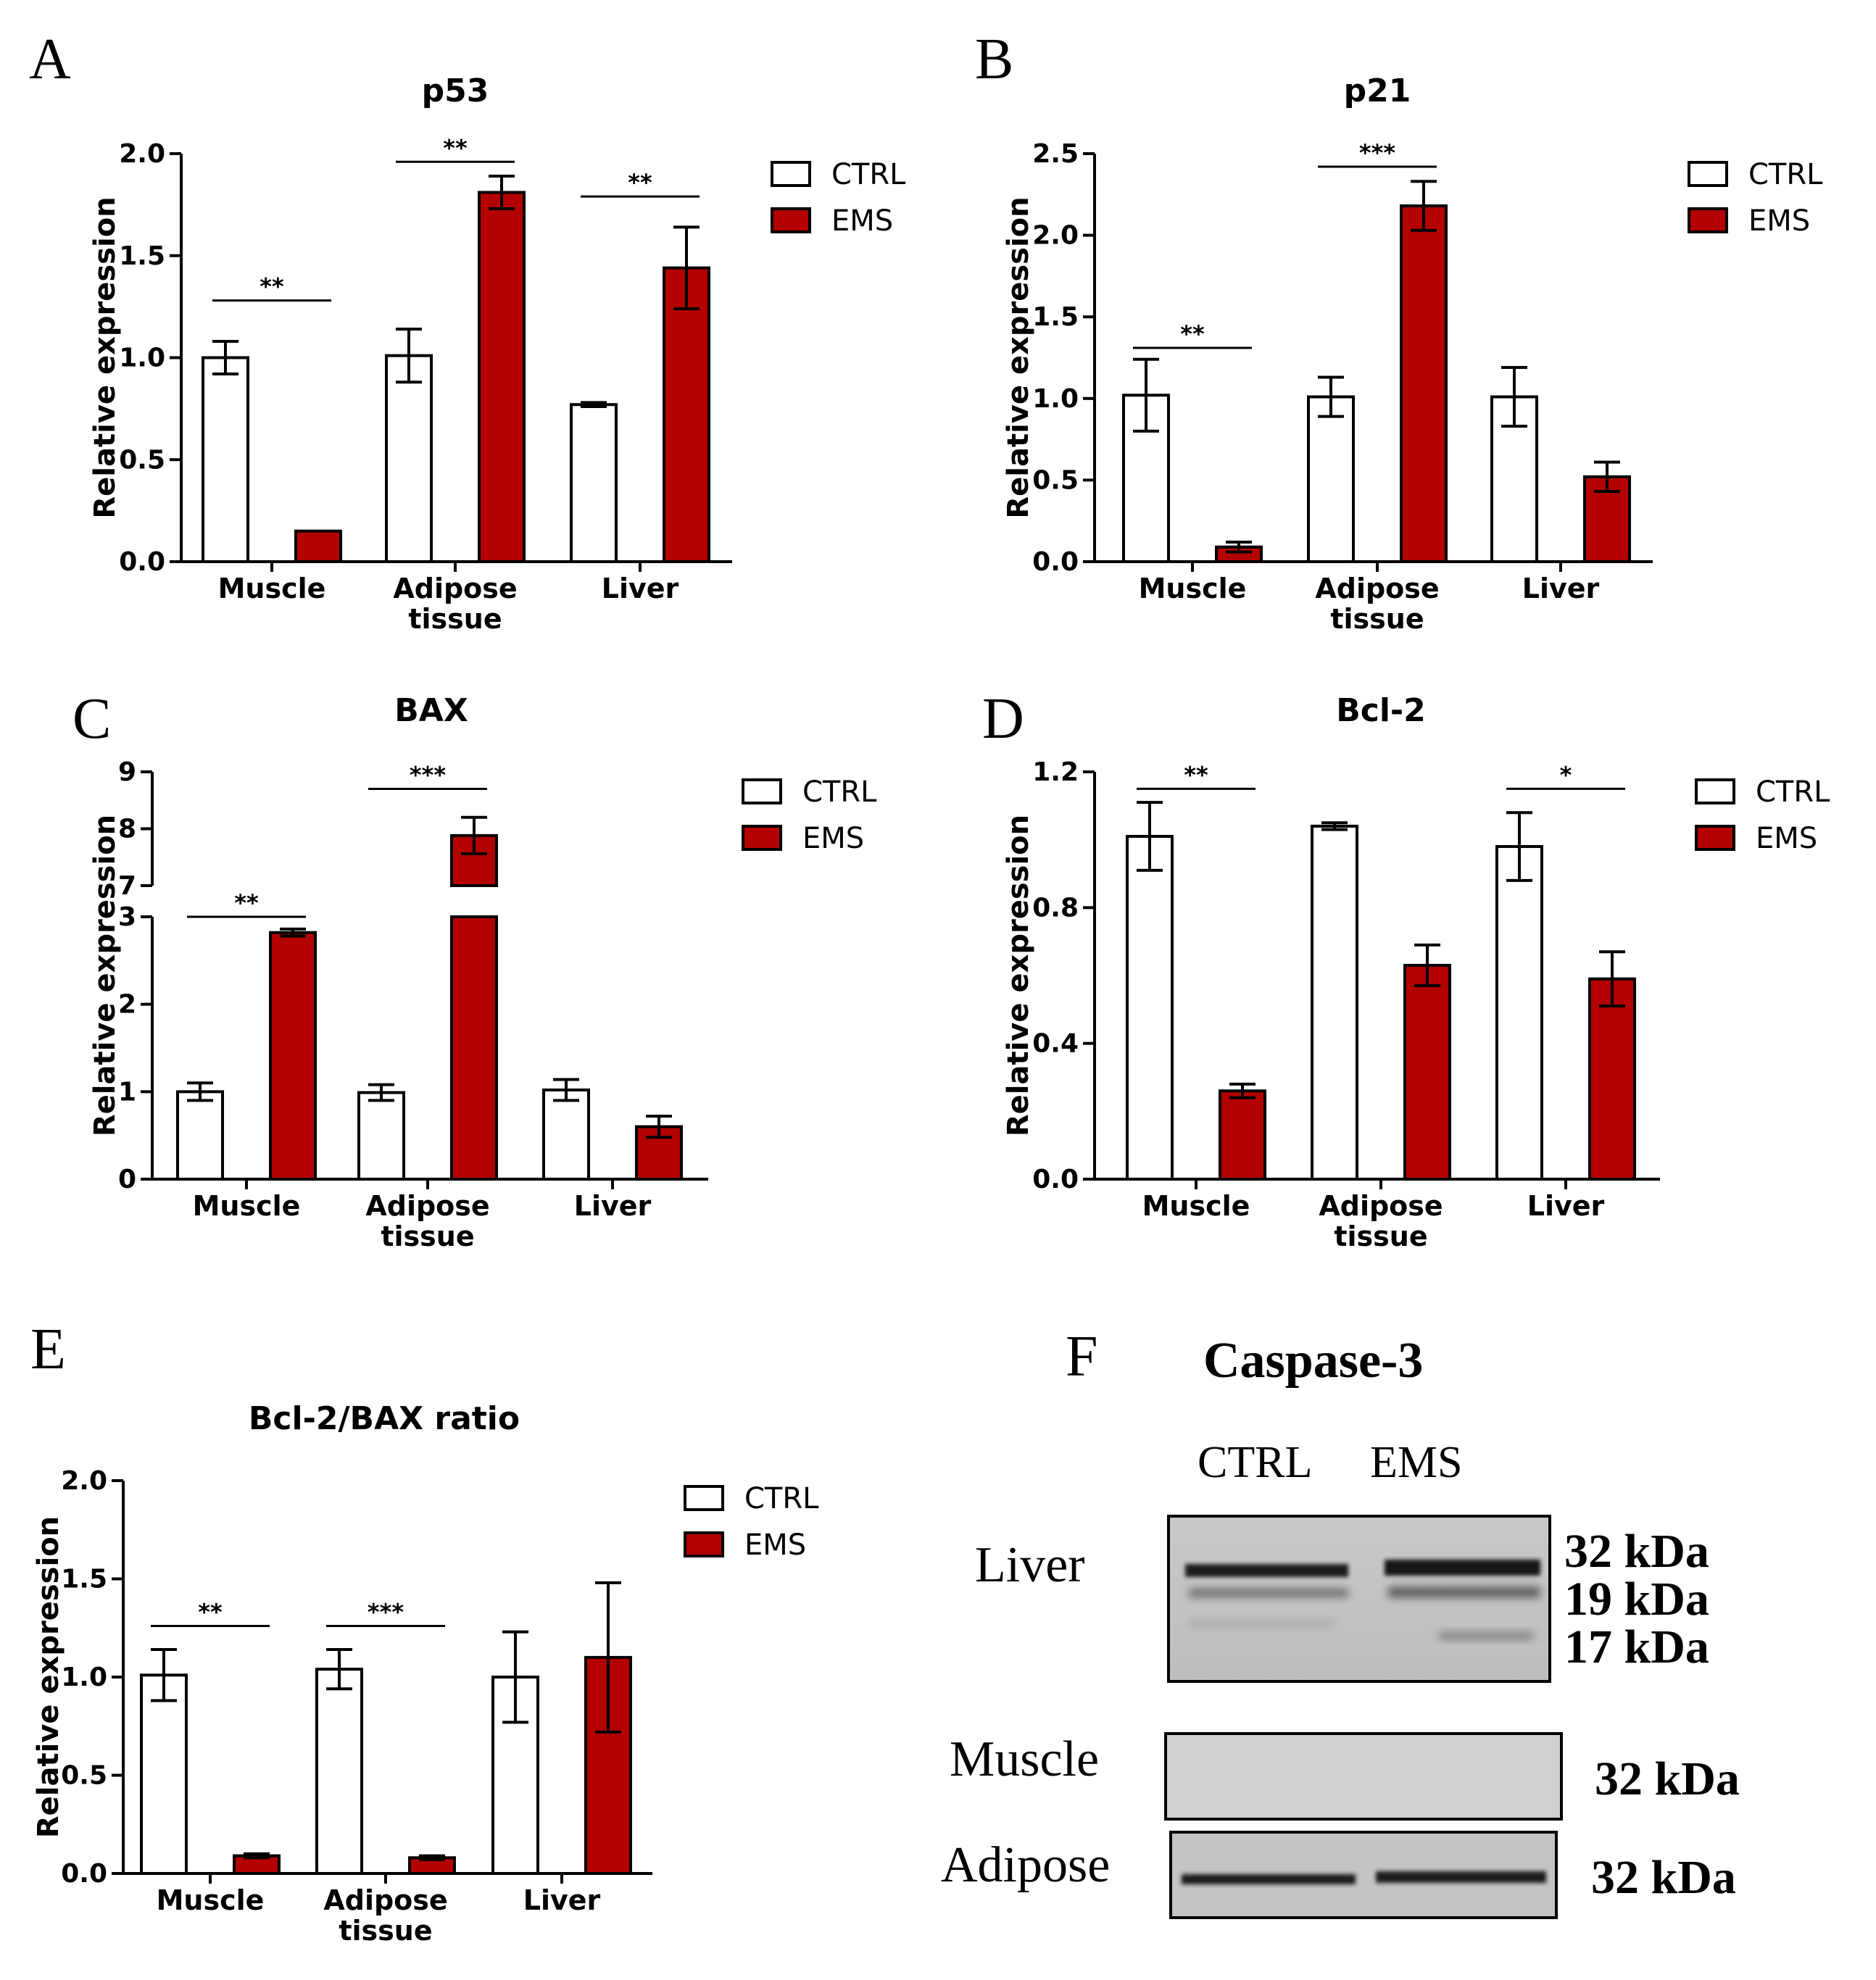 The height and width of the screenshot is (1980, 1876). I want to click on blot-row-adipose: Adipose, so click(1025, 1865).